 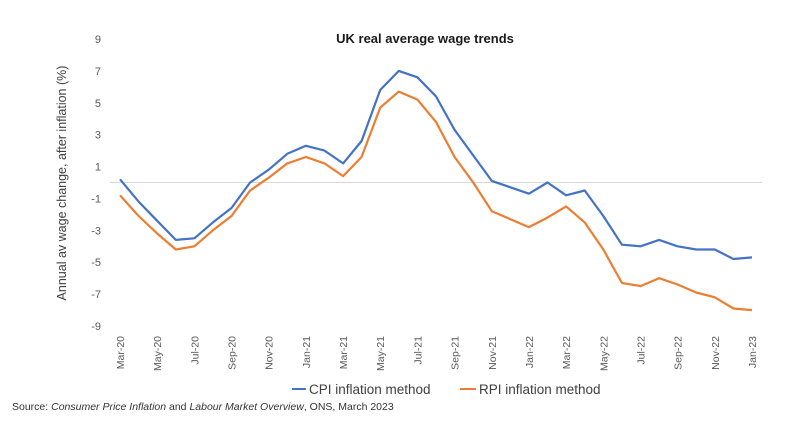 What do you see at coordinates (540, 389) in the screenshot?
I see `legend-label-rpi: RPI inflation method` at bounding box center [540, 389].